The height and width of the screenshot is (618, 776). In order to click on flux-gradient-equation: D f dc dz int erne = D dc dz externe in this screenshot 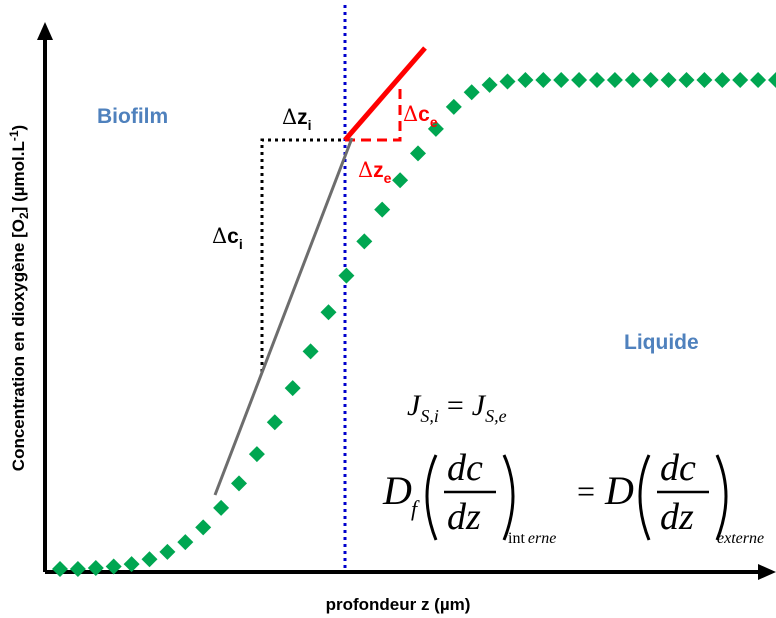, I will do `click(573, 497)`.